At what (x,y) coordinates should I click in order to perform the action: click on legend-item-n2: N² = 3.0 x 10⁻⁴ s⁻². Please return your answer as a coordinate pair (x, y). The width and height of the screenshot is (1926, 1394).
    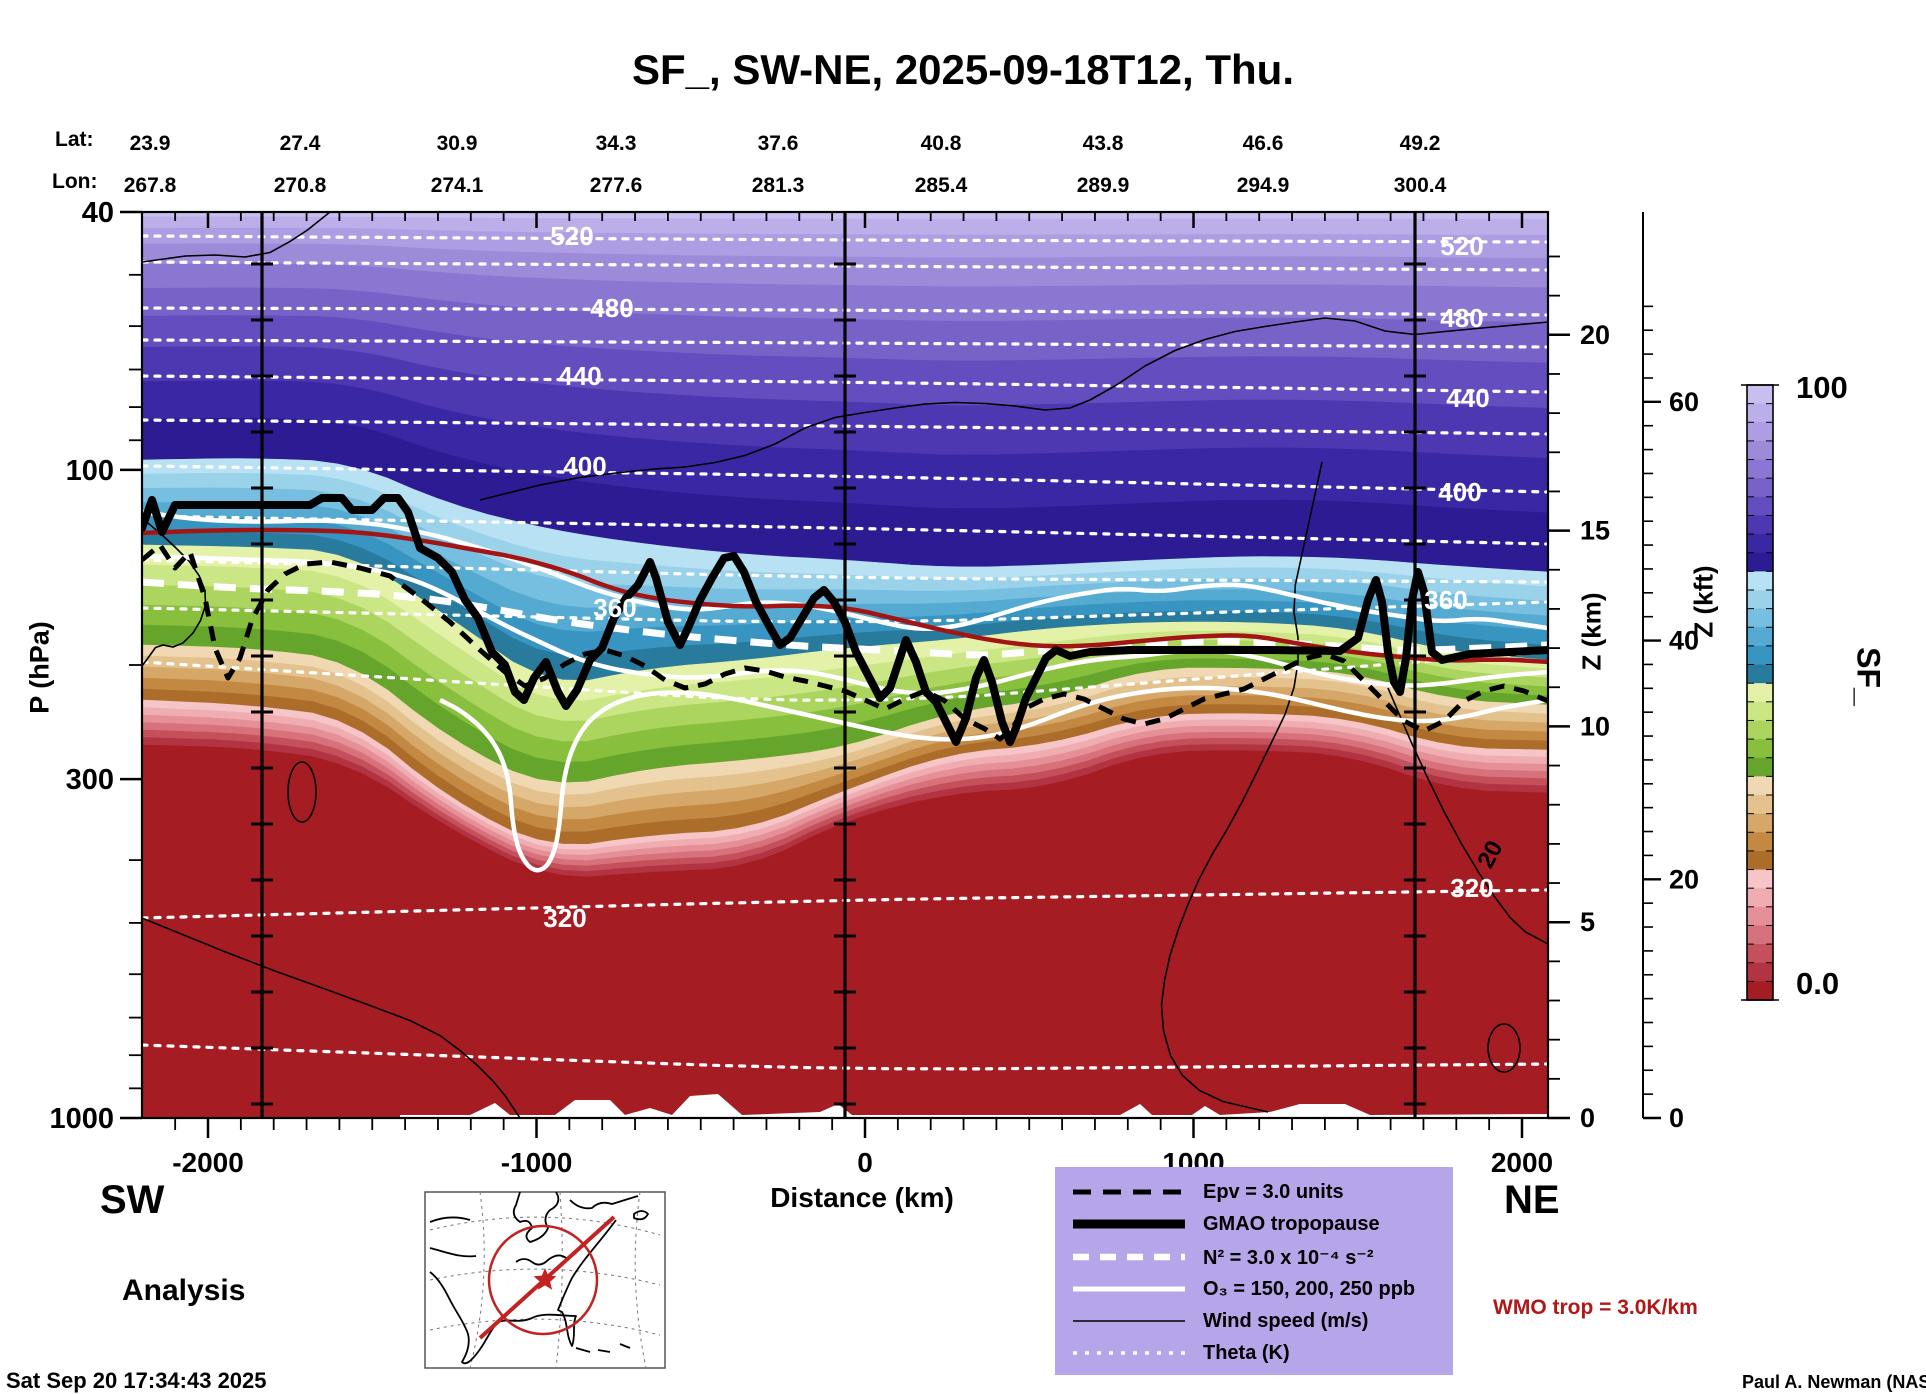
    Looking at the image, I should click on (1259, 1257).